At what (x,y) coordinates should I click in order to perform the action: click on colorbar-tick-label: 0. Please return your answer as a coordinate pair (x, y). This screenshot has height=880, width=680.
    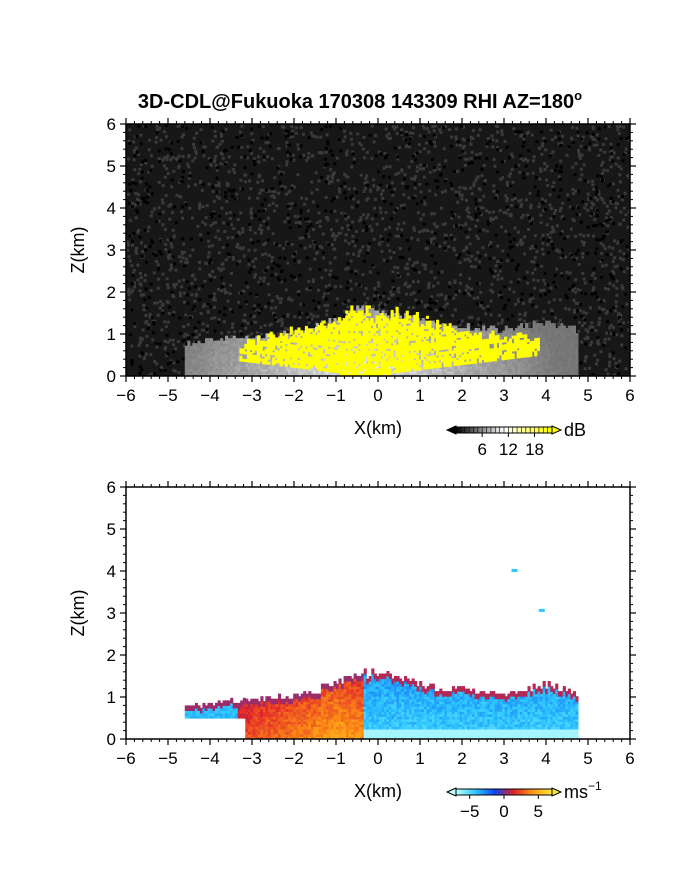
    Looking at the image, I should click on (503, 811).